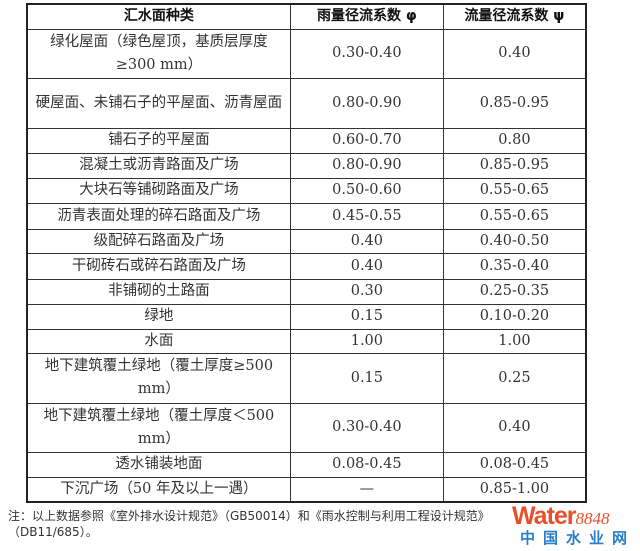 The width and height of the screenshot is (640, 551). I want to click on rainfall-coefficient-cell: 0.30, so click(366, 291).